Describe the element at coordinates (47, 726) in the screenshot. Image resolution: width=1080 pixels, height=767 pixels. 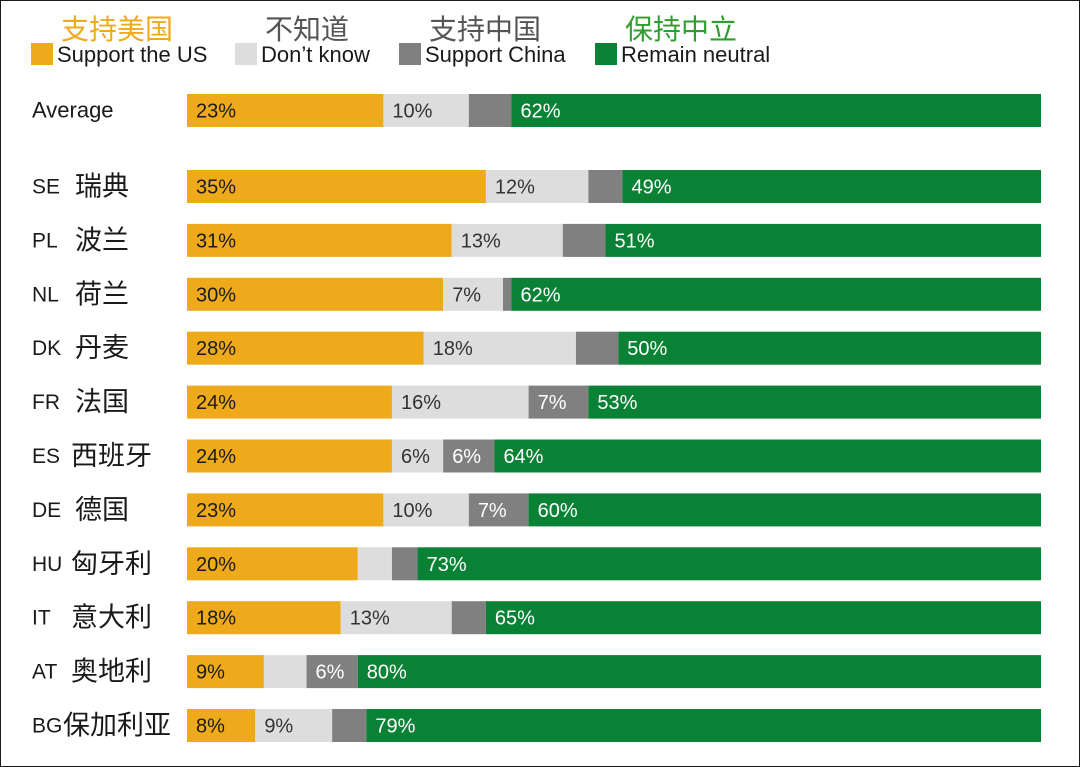
I see `row-code-label: BG` at that location.